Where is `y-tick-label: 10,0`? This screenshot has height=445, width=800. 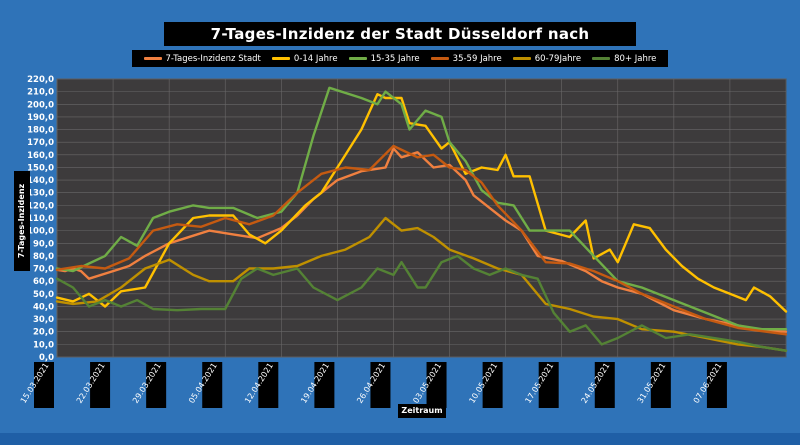 y-tick-label: 10,0 is located at coordinates (43, 345).